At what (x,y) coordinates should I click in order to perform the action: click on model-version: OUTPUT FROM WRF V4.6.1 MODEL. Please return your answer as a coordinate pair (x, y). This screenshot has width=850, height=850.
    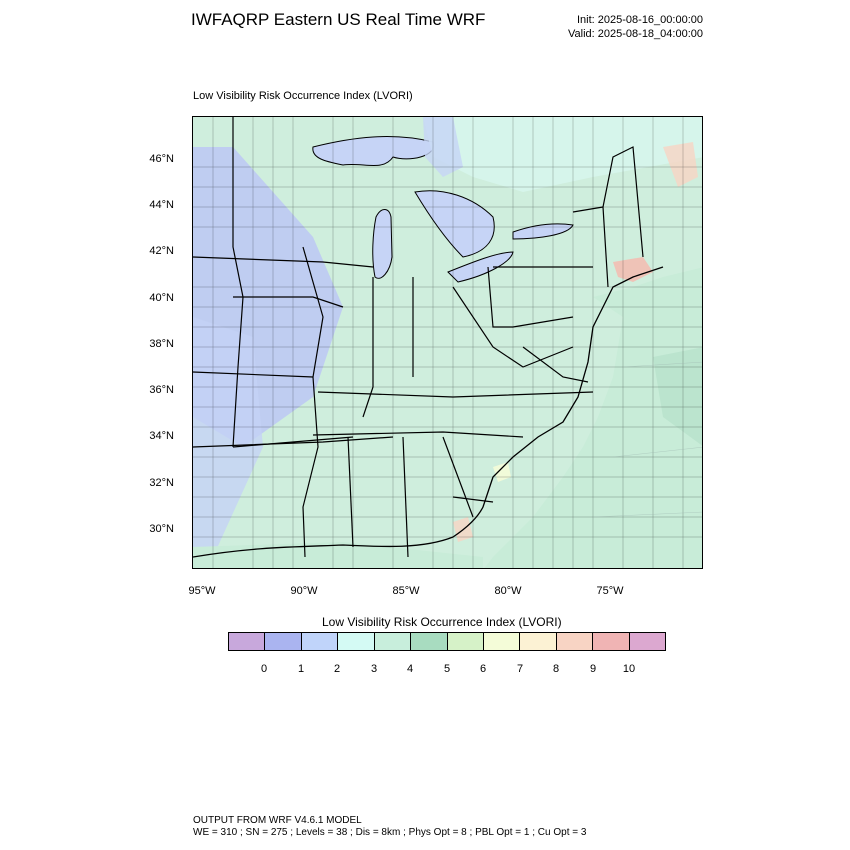
    Looking at the image, I should click on (277, 820).